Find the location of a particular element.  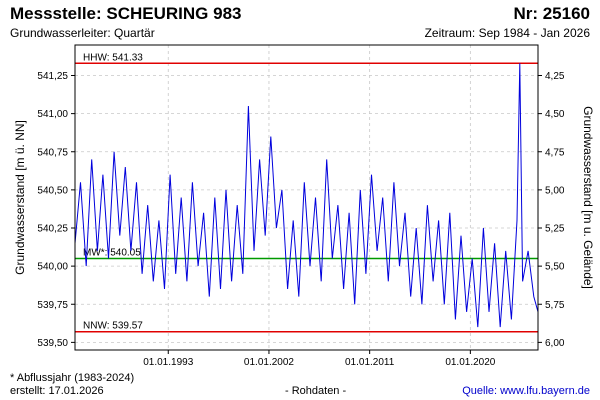

y-tick-label-left: 540,25 is located at coordinates (52, 229).